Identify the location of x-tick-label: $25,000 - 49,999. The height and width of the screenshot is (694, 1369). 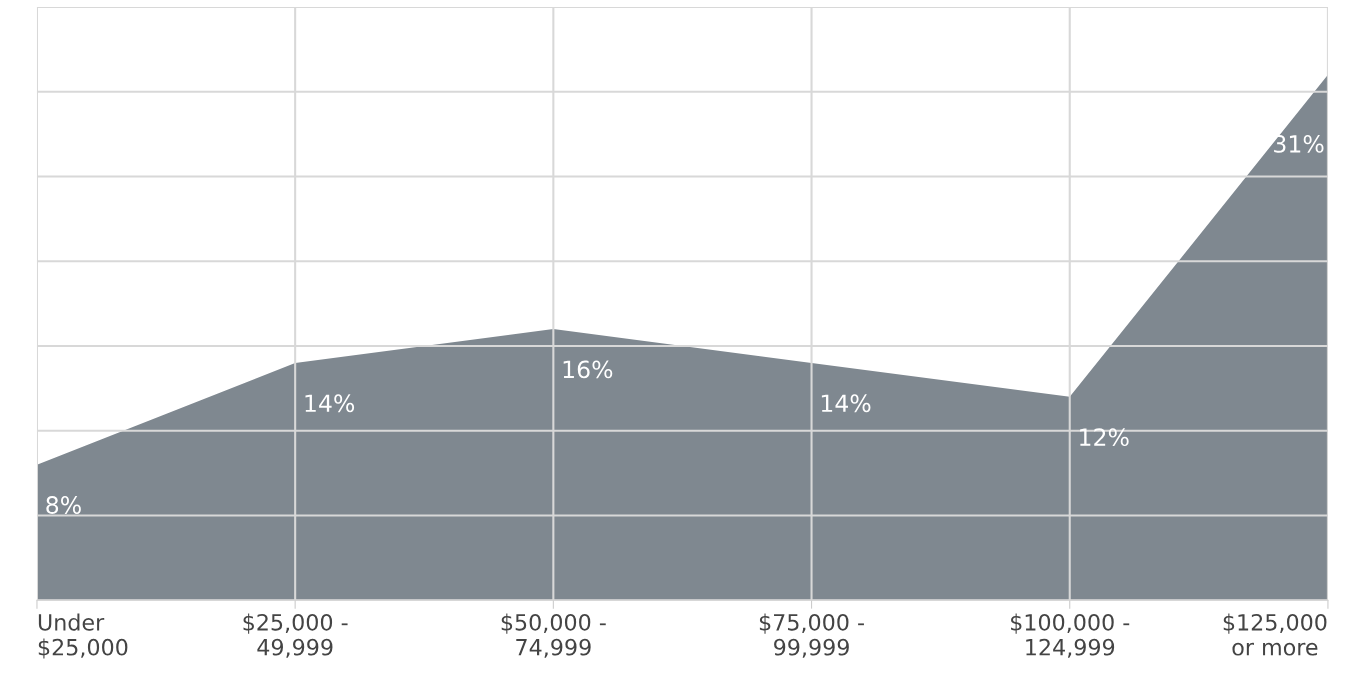
(295, 635).